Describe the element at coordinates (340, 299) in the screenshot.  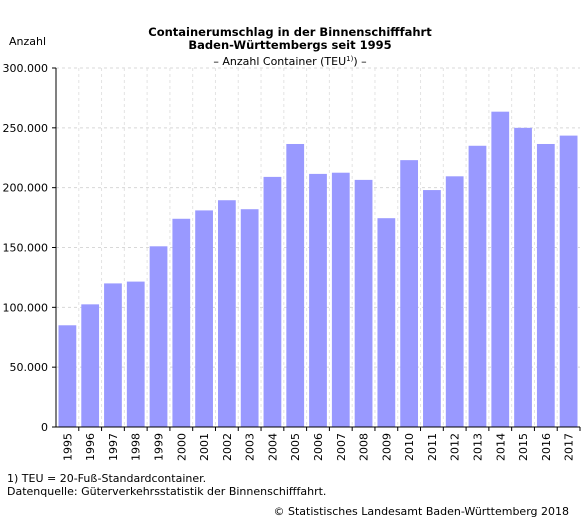
I see `bar-2007` at that location.